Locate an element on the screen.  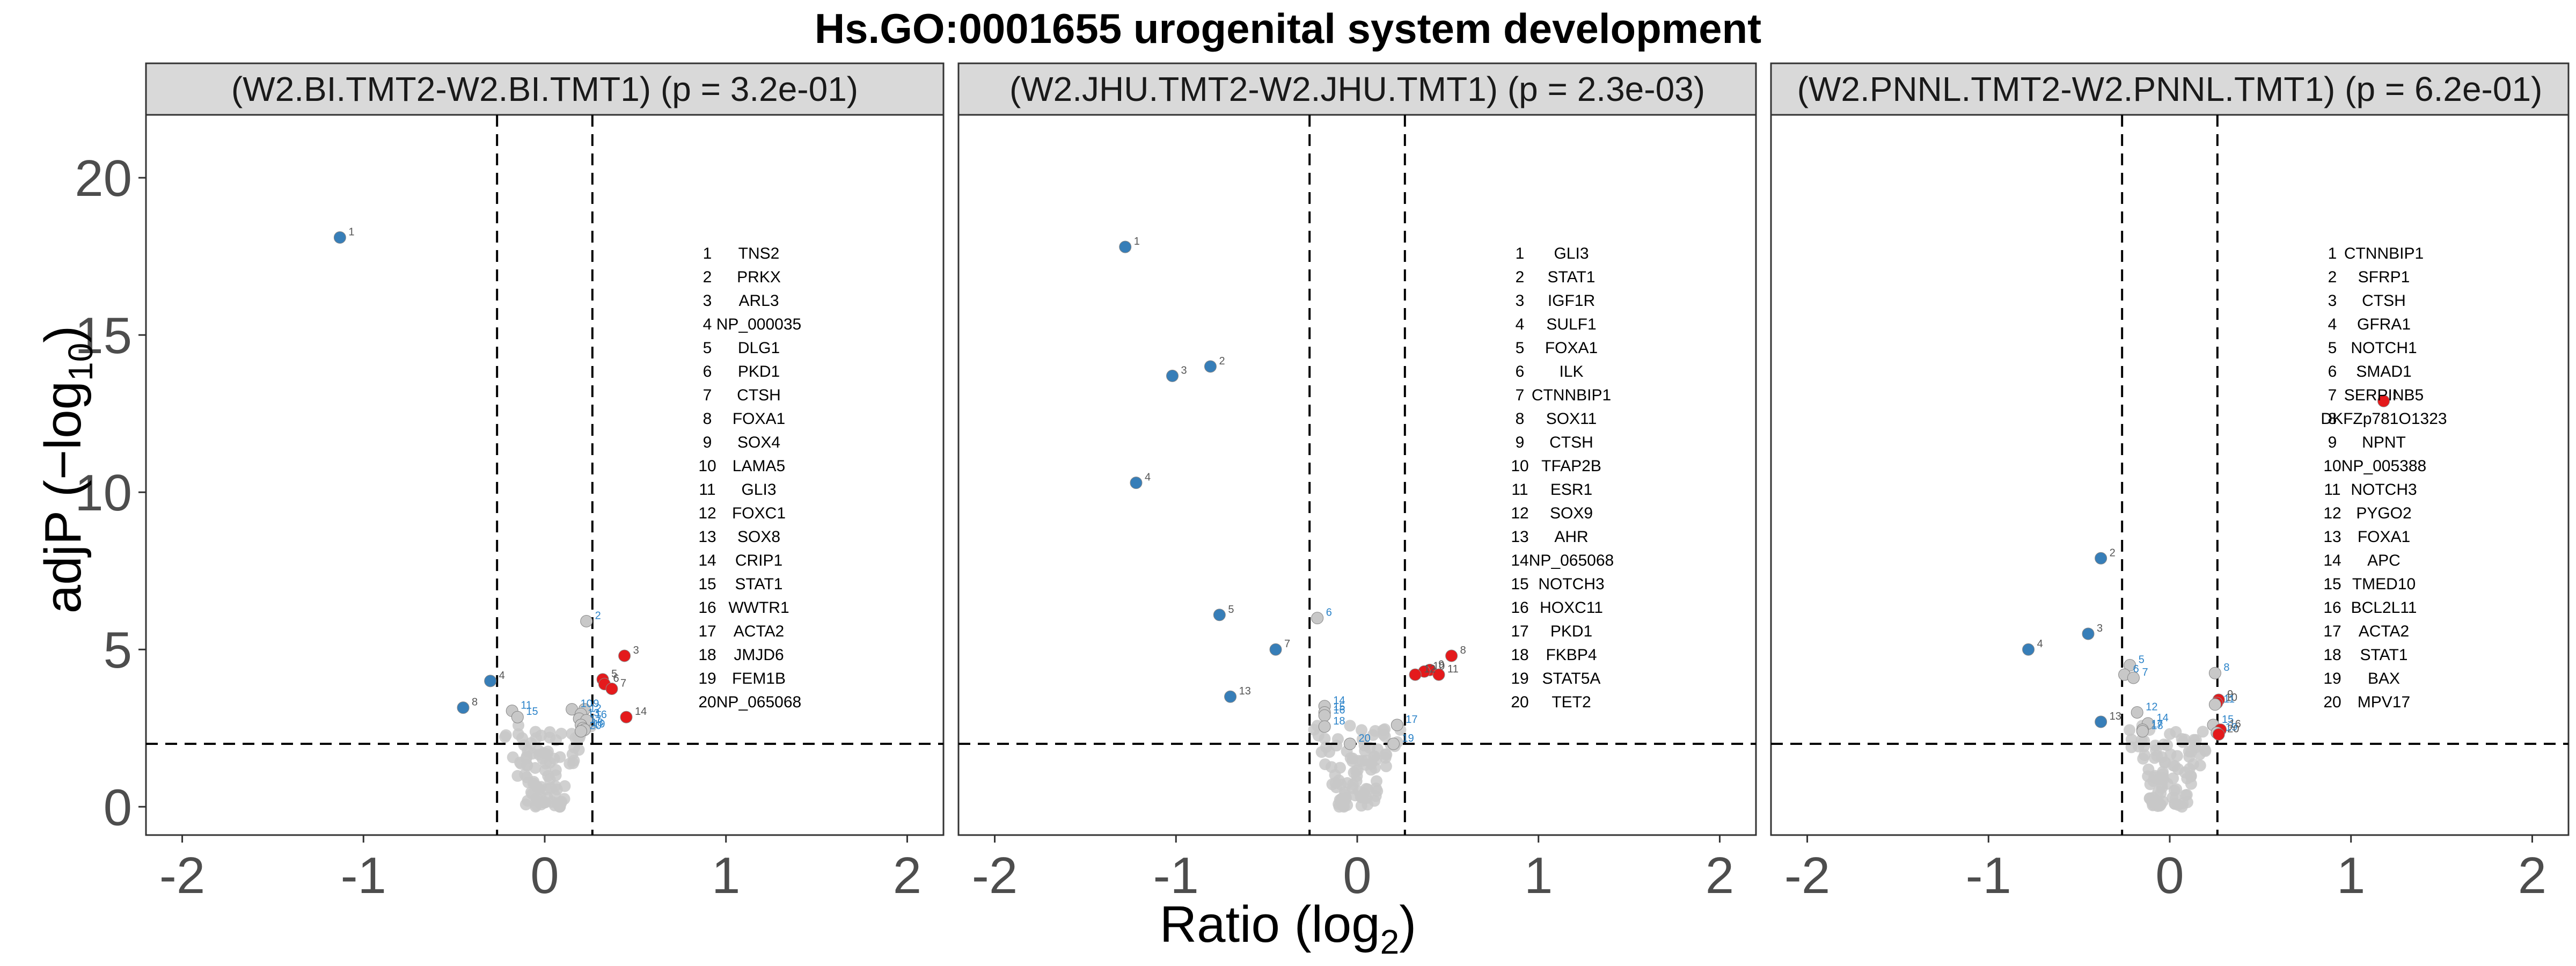
legend-gene: TMED10 is located at coordinates (2384, 584).